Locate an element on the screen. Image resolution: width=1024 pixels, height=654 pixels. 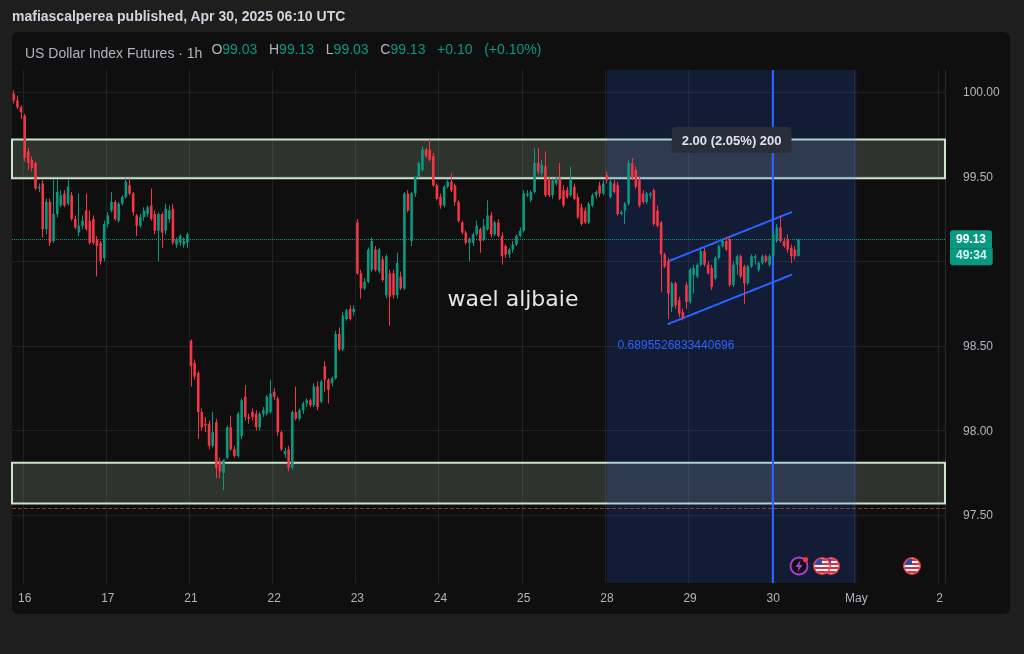
x-tick-label: 25 is located at coordinates (524, 598).